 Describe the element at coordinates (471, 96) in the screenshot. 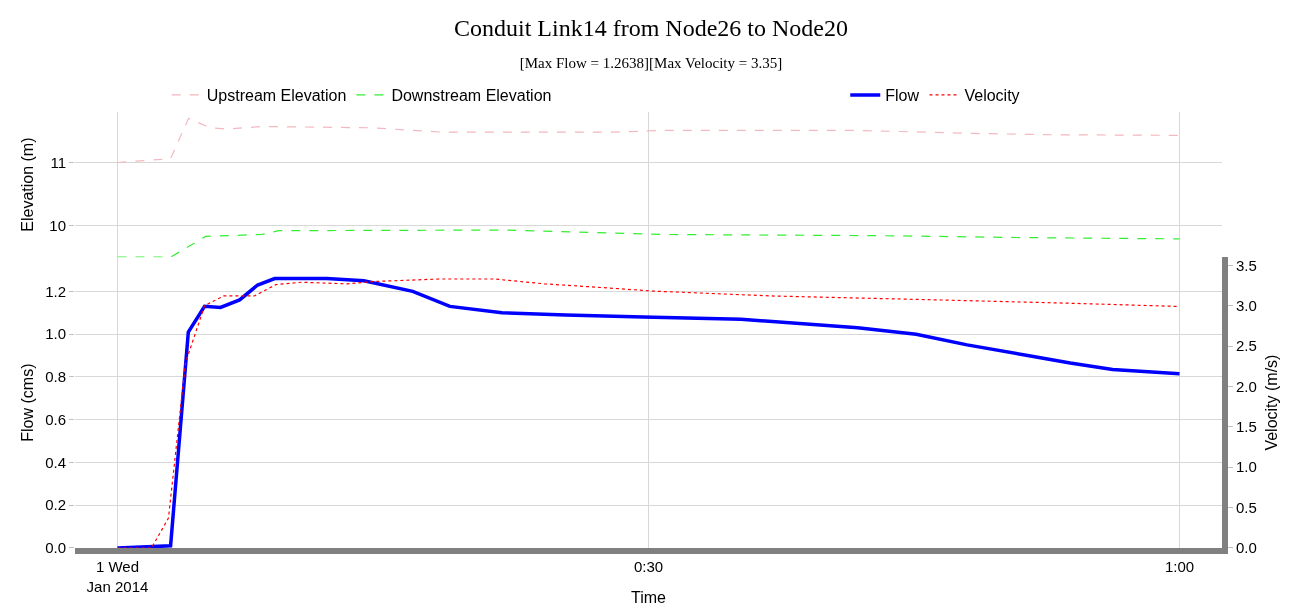

I see `legend-label: Downstream Elevation` at that location.